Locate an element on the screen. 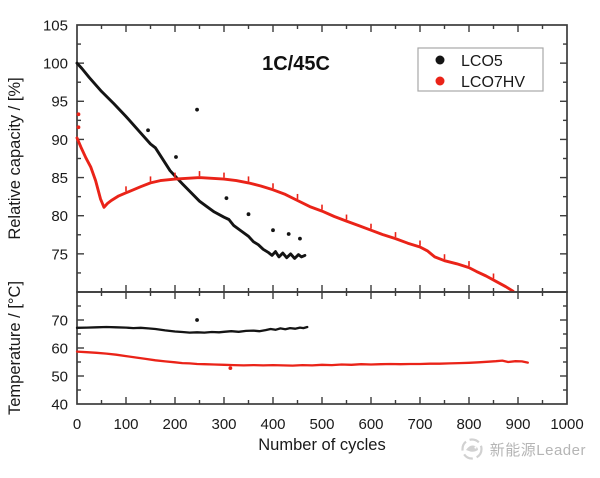 The height and width of the screenshot is (478, 600). capacity-axis-title: Relative capacity / [%] is located at coordinates (15, 158).